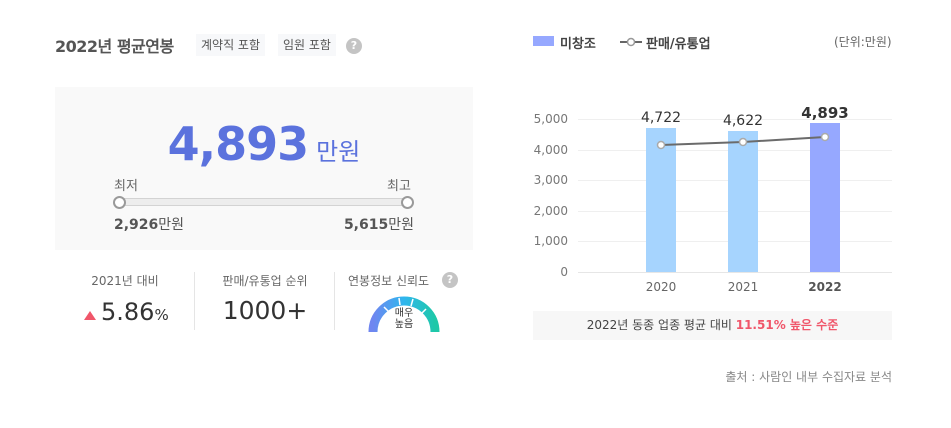 The width and height of the screenshot is (951, 428). I want to click on rank-label: 판매/유통업 순위, so click(265, 281).